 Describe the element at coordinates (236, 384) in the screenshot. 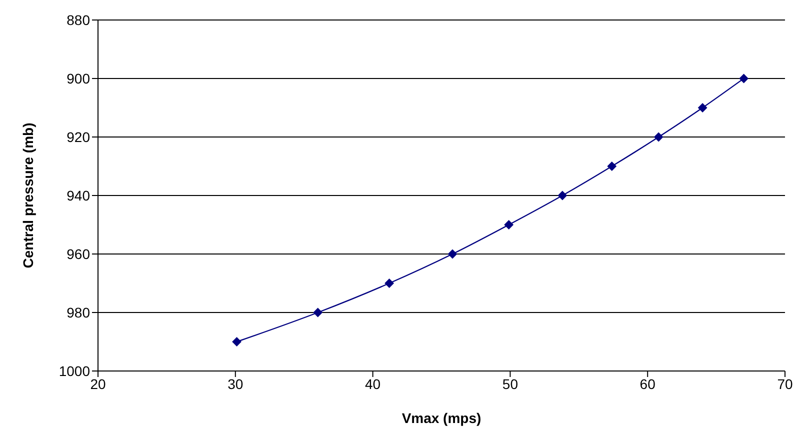

I see `x-tick-label: 30` at that location.